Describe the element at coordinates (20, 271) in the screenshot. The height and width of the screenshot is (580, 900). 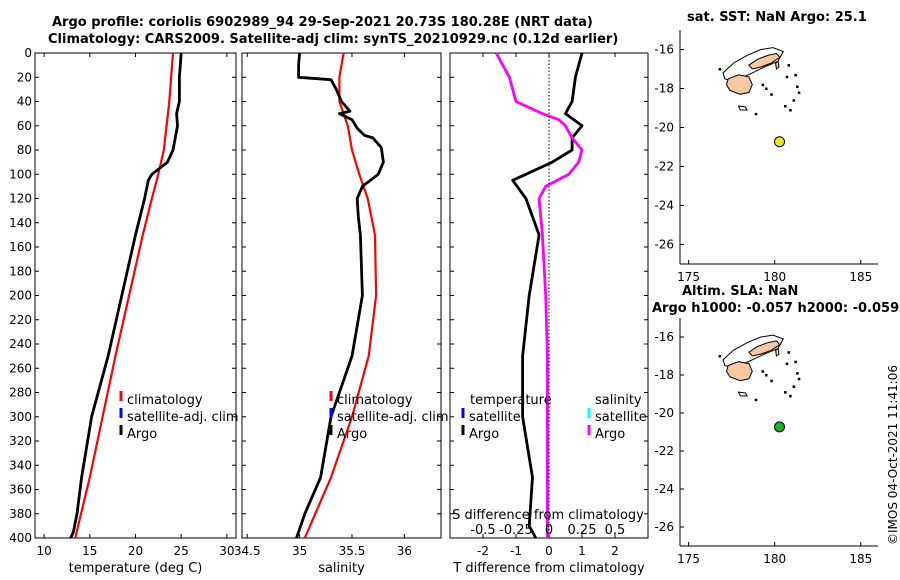
I see `depth-tick-label: 180` at that location.